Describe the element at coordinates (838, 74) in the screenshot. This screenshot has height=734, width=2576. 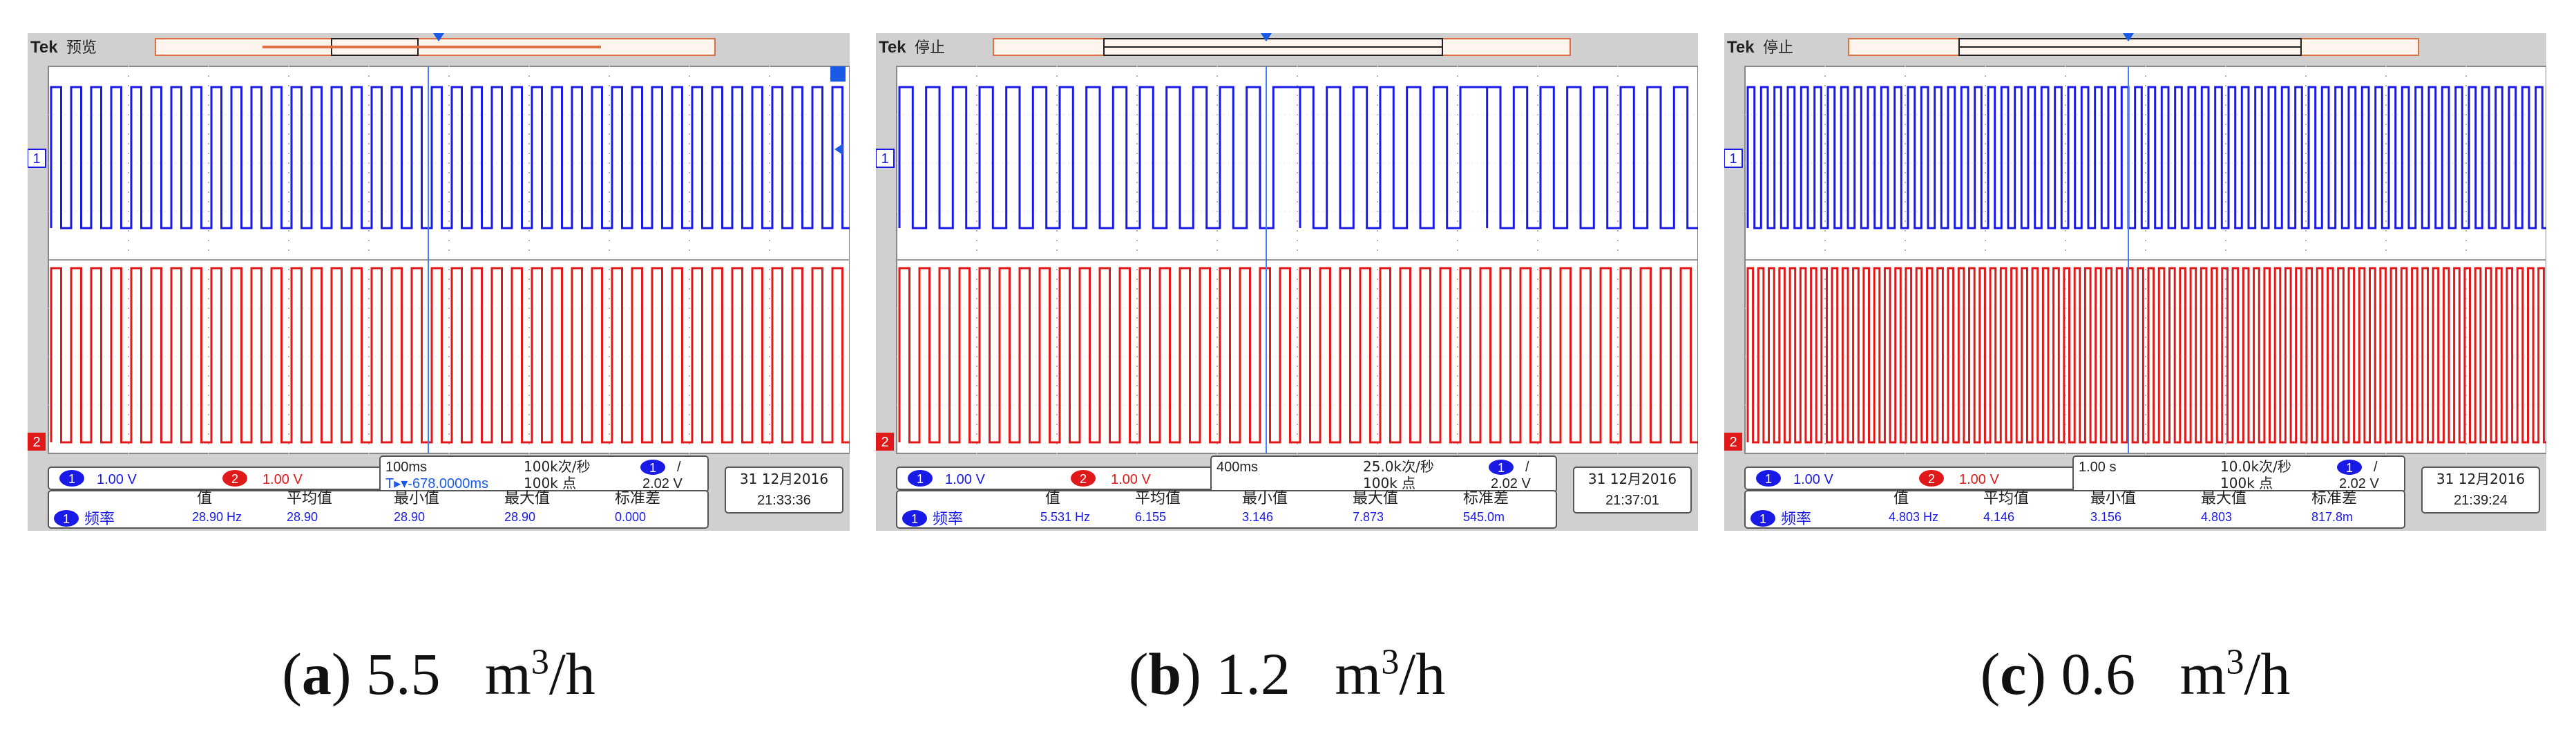
I see `trigger-marker-icon` at that location.